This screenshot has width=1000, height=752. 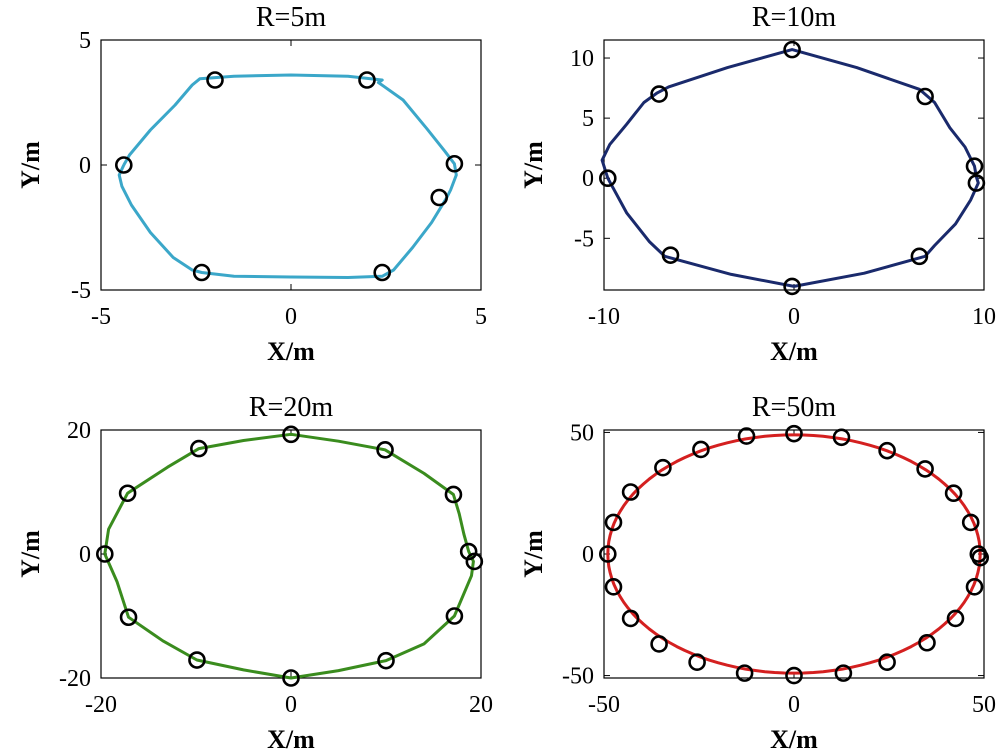 What do you see at coordinates (984, 317) in the screenshot?
I see `x-tick-label: 10` at bounding box center [984, 317].